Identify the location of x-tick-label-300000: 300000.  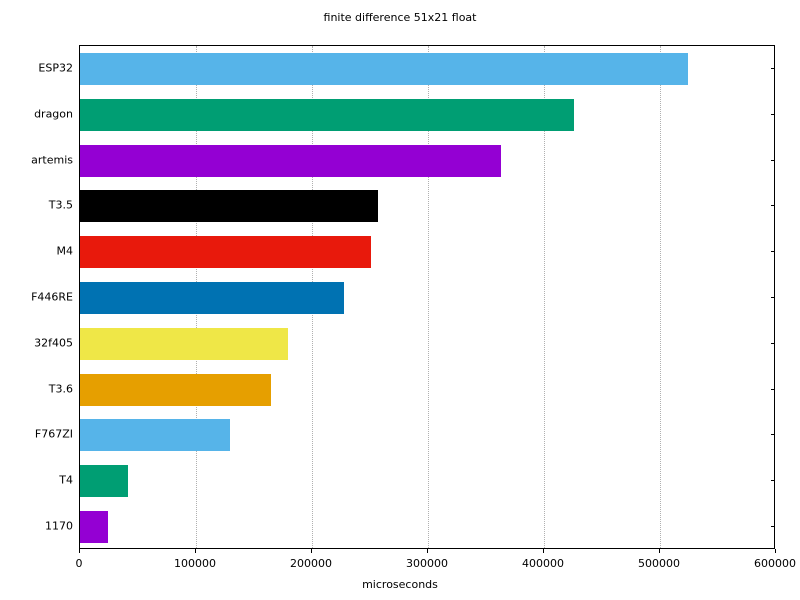
(427, 563).